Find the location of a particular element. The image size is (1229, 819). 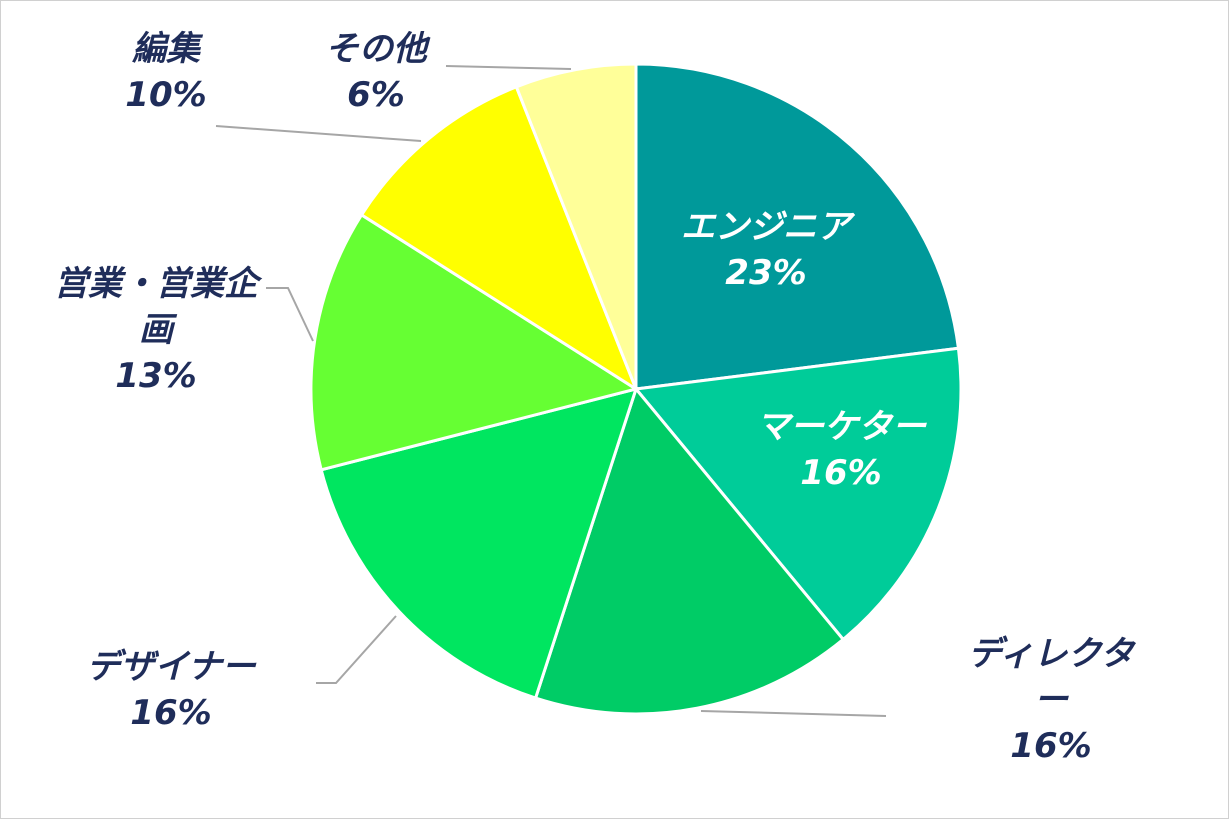

data-label: デザイナー 16% is located at coordinates (170, 691).